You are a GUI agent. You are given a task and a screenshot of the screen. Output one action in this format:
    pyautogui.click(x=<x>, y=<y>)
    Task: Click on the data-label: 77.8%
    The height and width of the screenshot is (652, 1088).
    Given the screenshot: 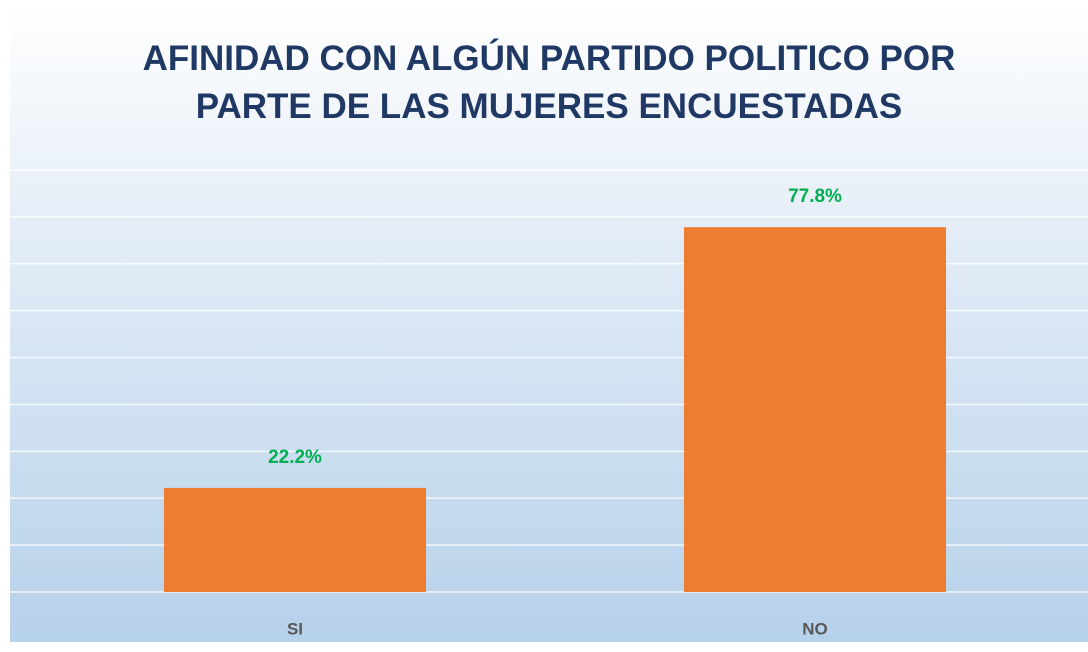 What is the action you would take?
    pyautogui.click(x=815, y=196)
    